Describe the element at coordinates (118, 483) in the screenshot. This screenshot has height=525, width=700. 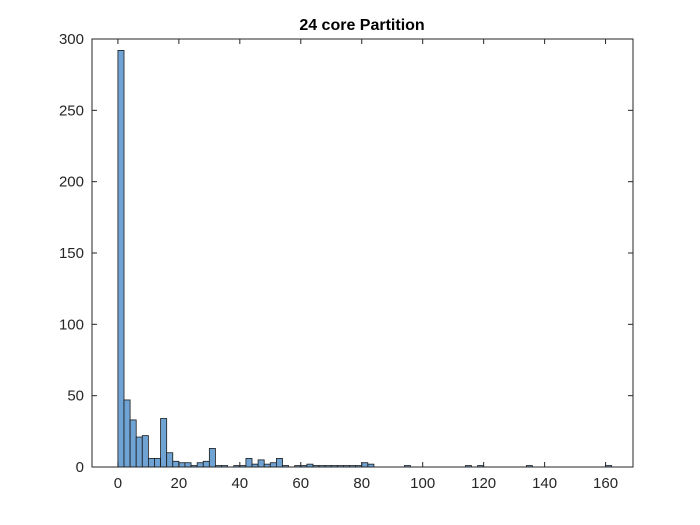
I see `x-tick-label: 0` at that location.